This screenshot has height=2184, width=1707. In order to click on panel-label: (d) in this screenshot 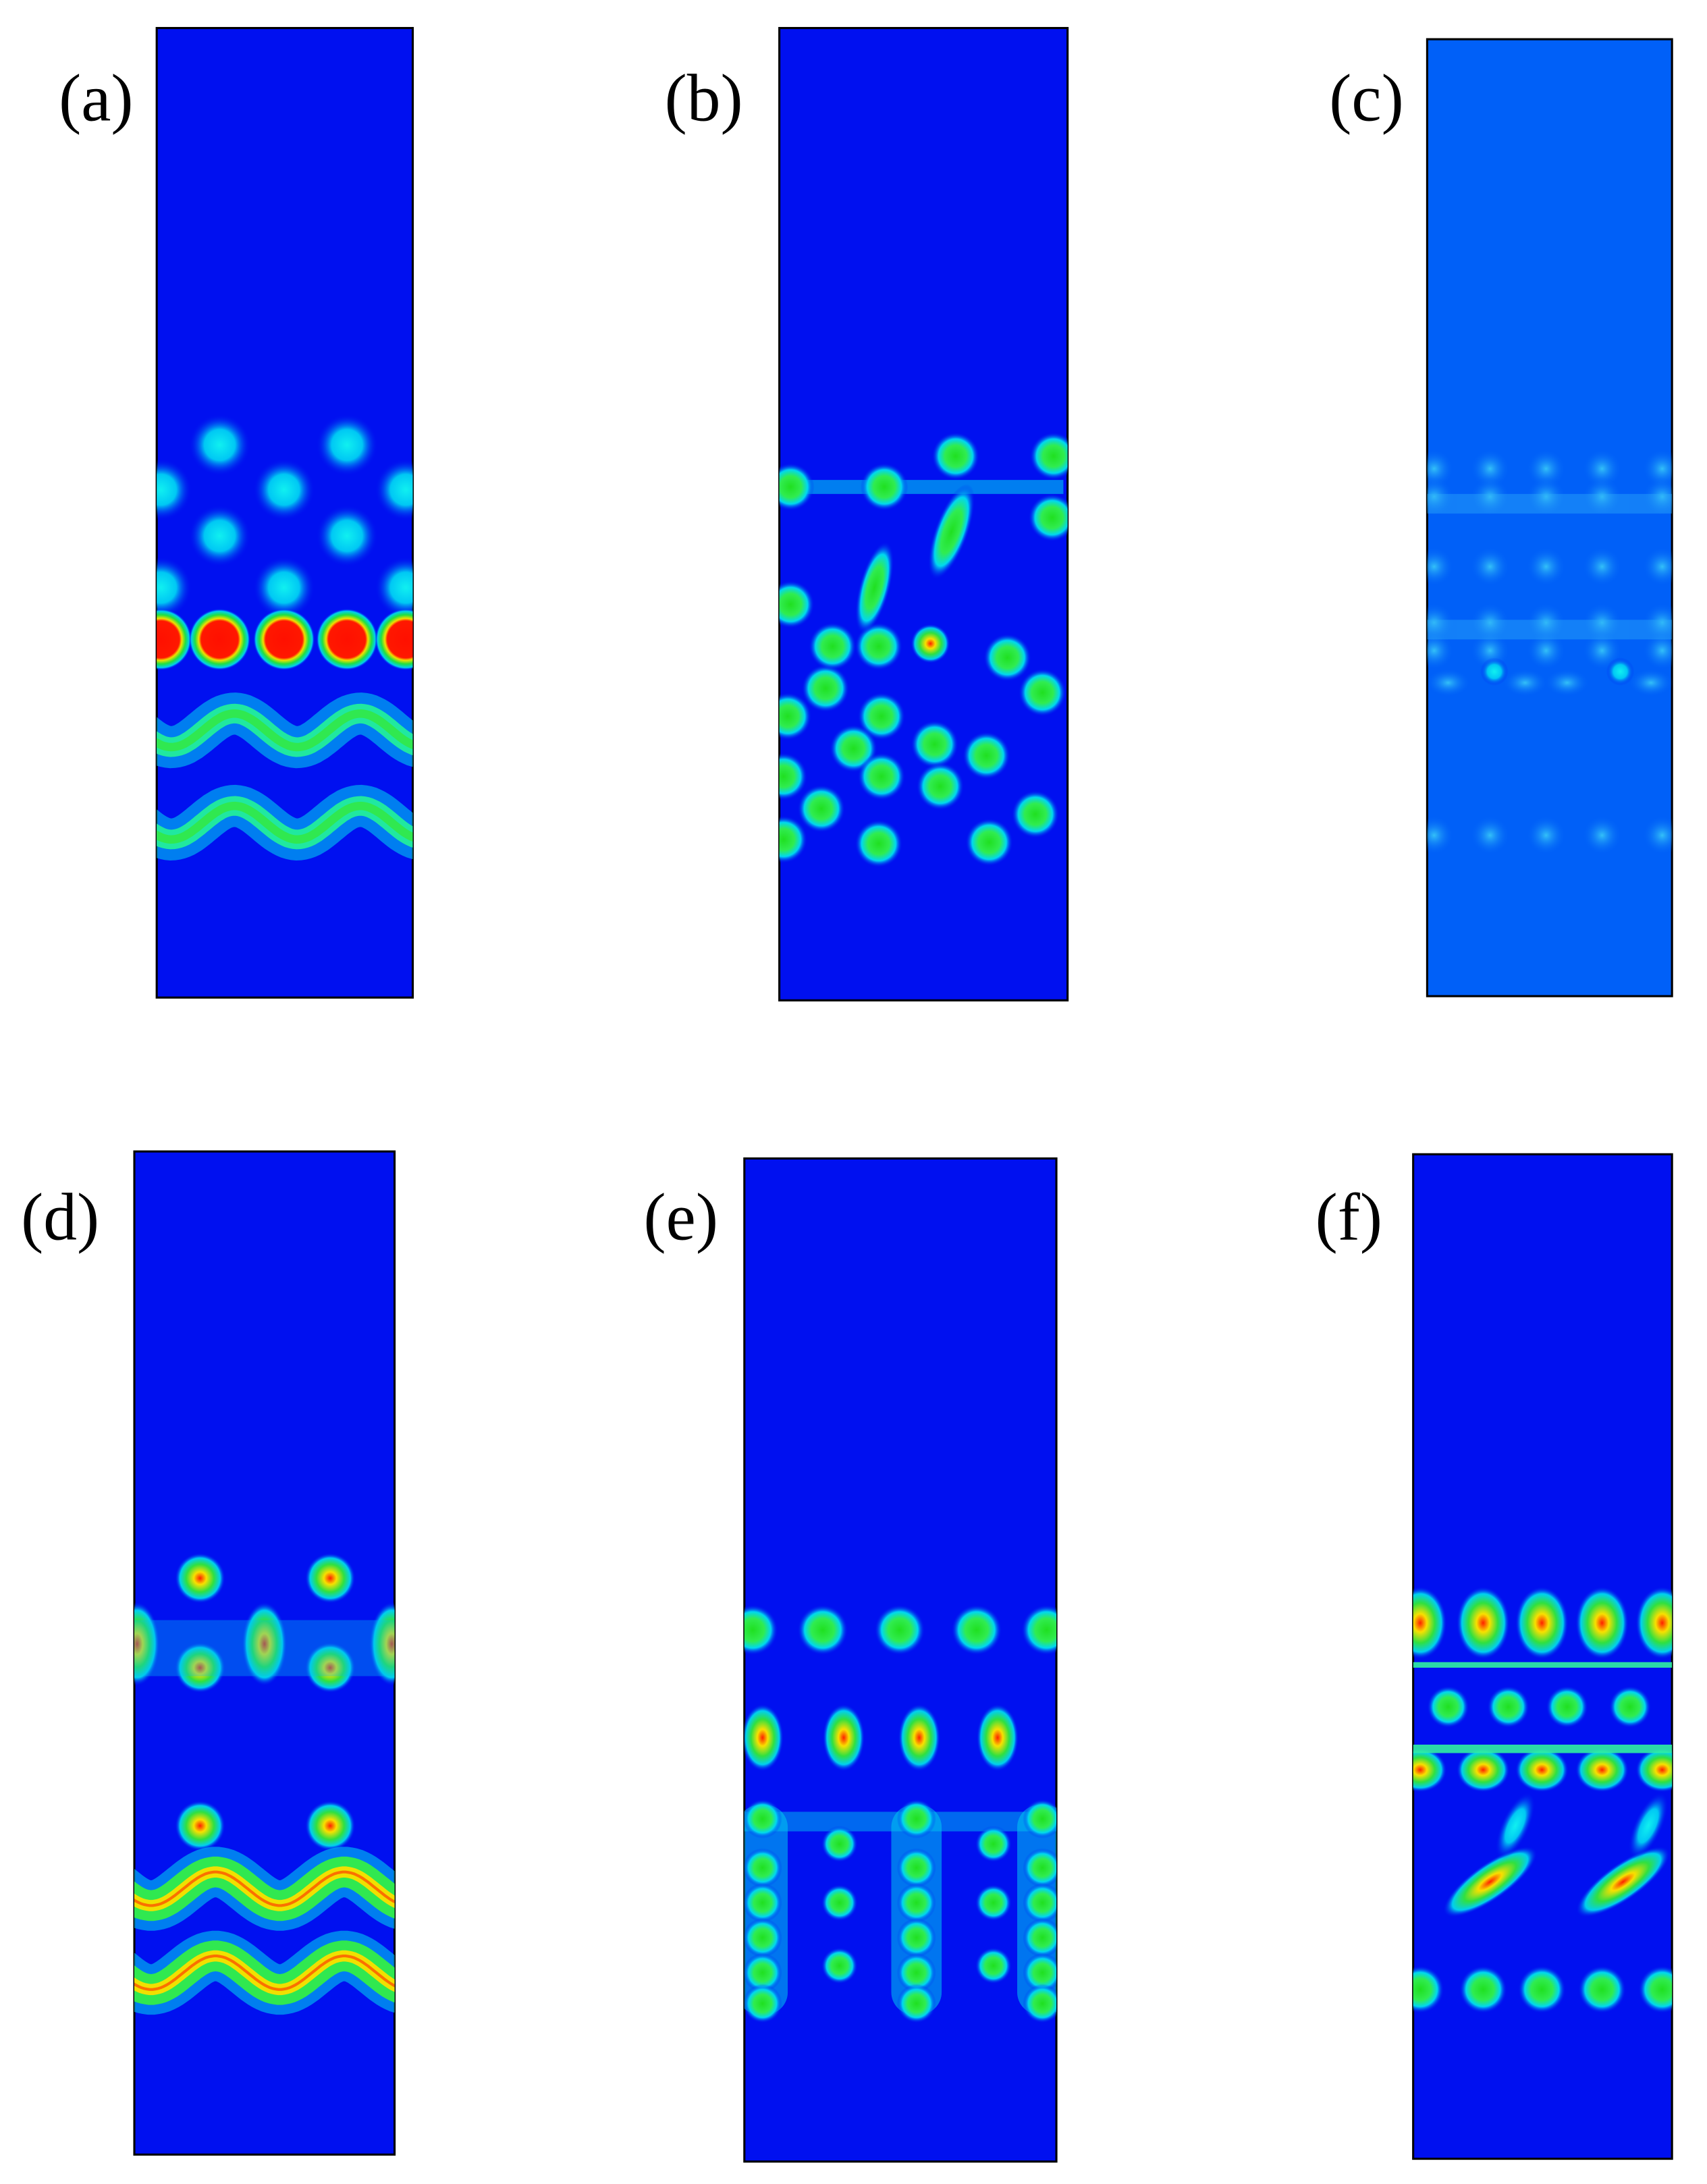, I will do `click(60, 1217)`.